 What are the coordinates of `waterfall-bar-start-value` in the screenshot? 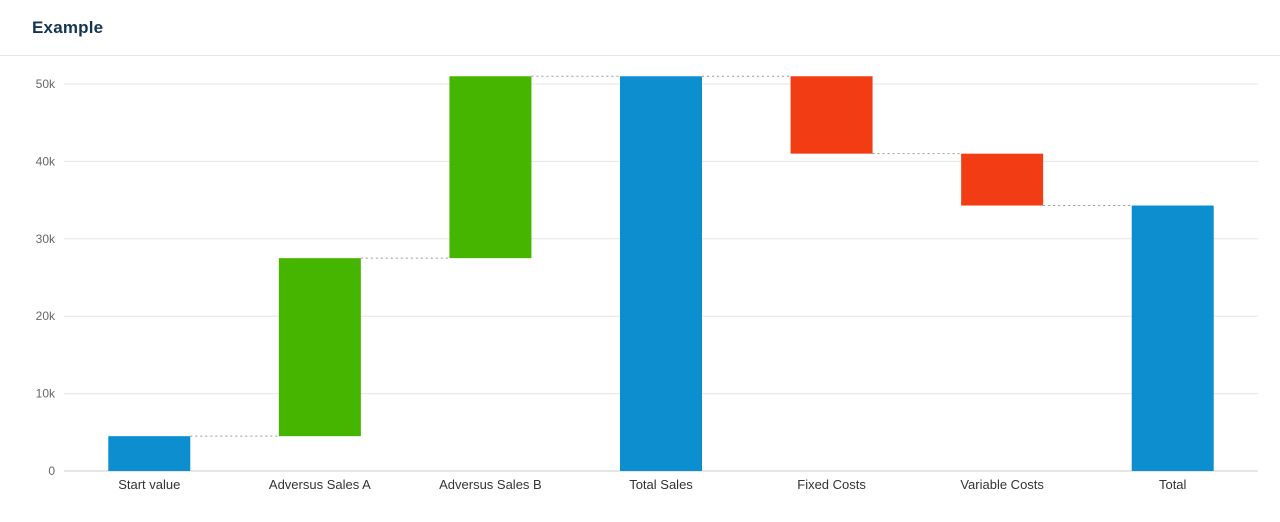 It's located at (149, 453).